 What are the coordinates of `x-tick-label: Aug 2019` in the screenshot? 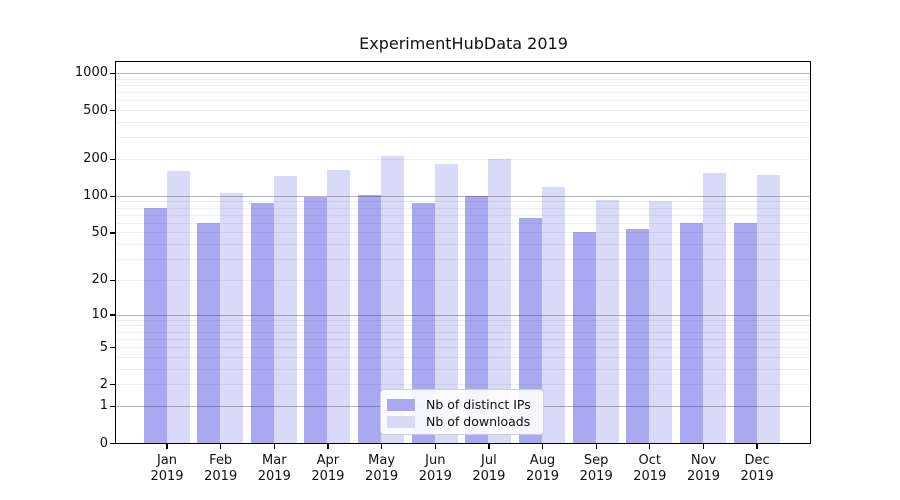 It's located at (542, 468).